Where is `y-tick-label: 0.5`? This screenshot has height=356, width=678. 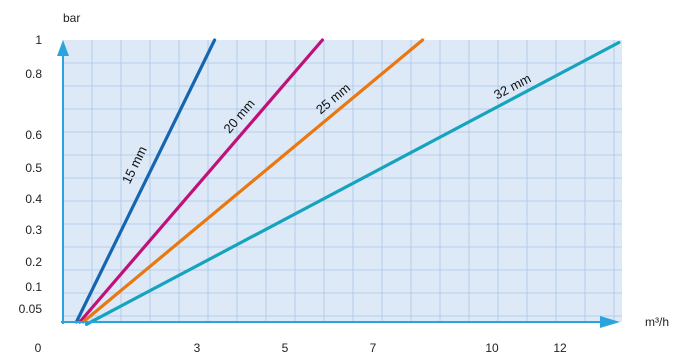 y-tick-label: 0.5 is located at coordinates (33, 168).